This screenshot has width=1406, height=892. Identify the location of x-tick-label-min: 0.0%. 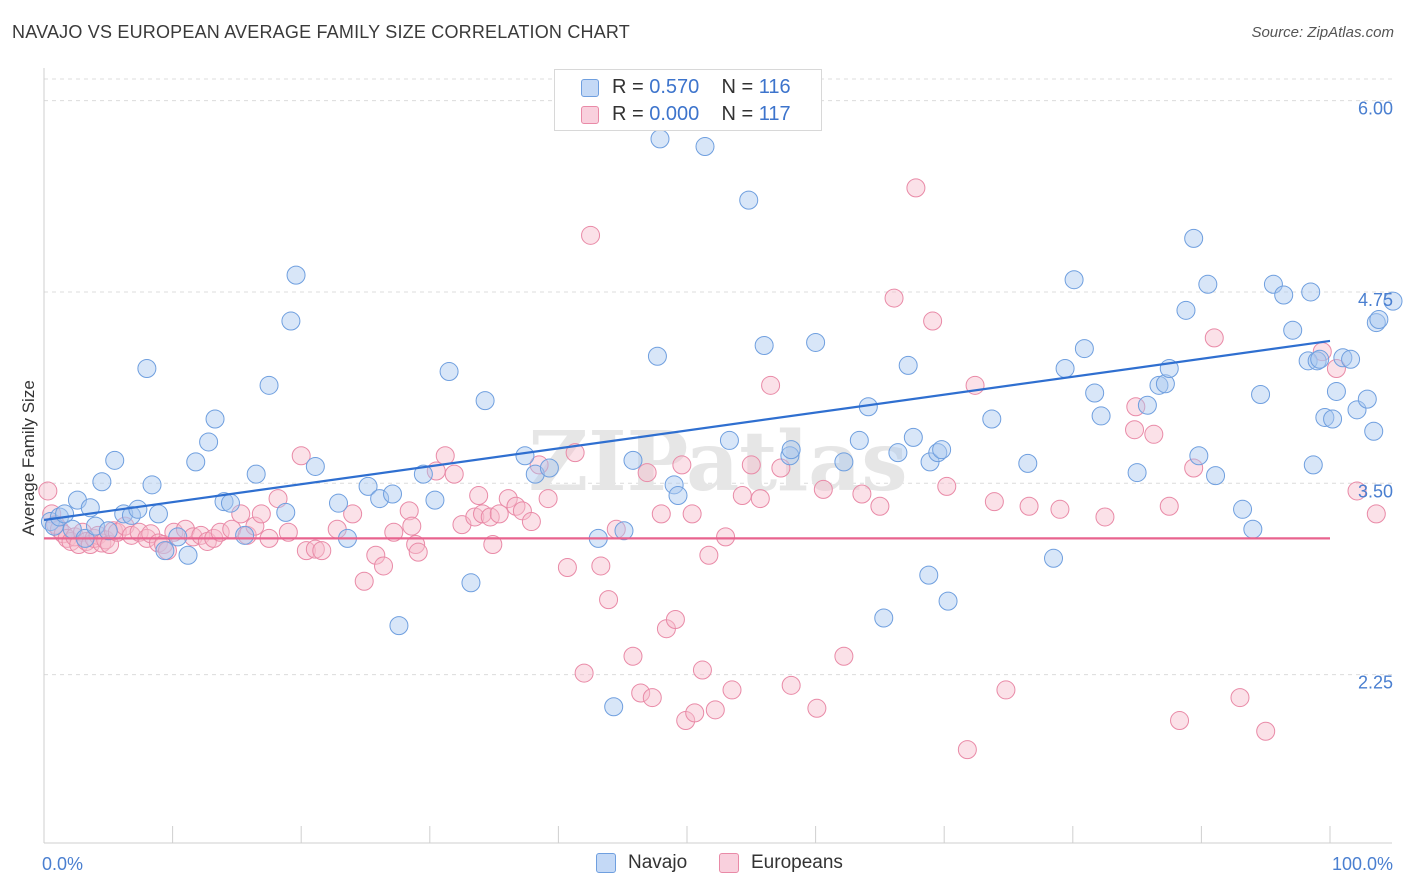
(62, 864).